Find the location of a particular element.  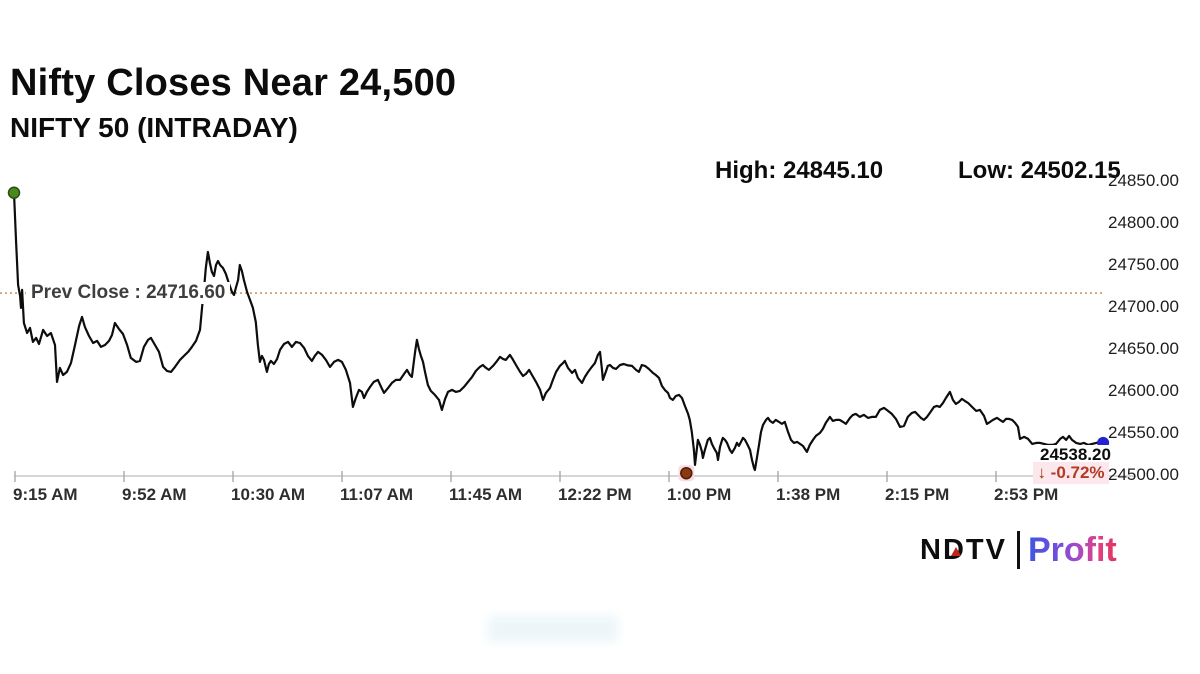

y-axis-label: 24750.00 is located at coordinates (1143, 264).